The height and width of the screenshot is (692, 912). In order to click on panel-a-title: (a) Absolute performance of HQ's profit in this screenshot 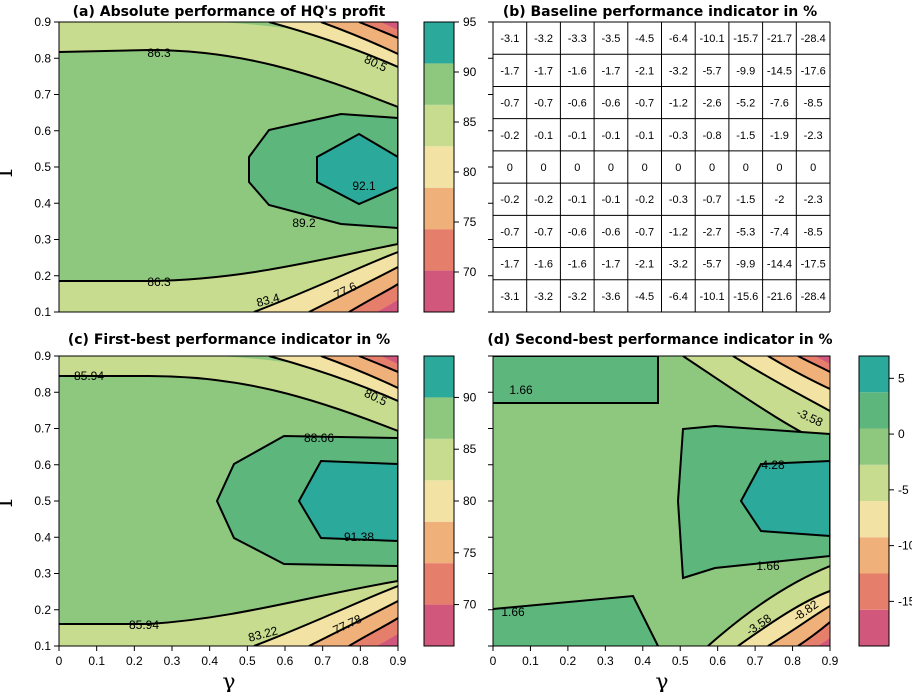, I will do `click(229, 12)`.